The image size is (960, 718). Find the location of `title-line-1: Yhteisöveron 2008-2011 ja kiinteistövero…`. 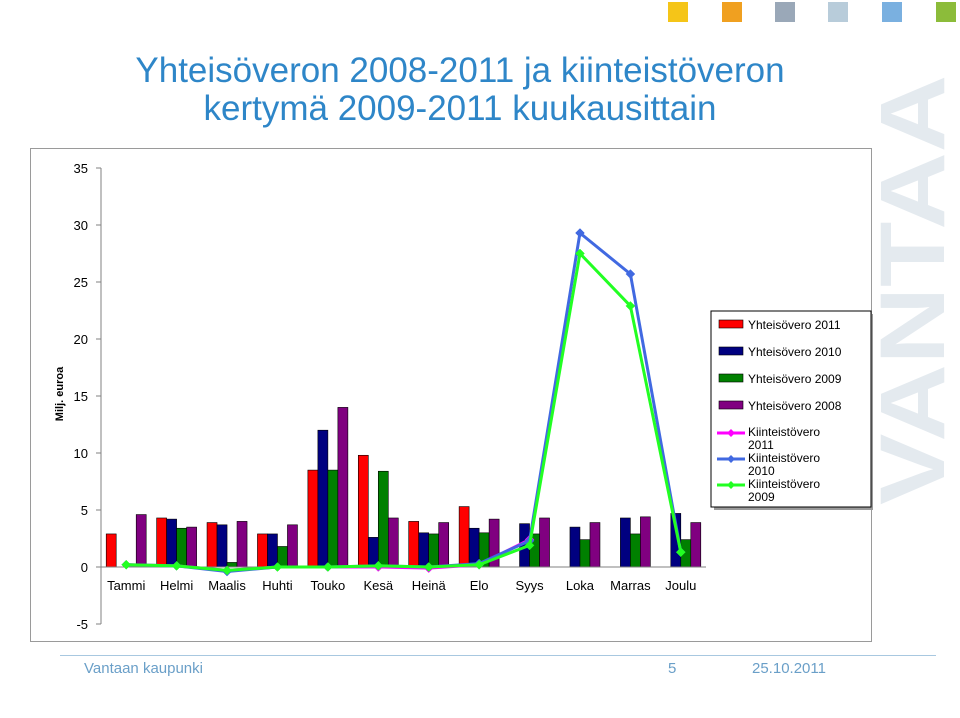

title-line-1: Yhteisöveron 2008-2011 ja kiinteistövero… is located at coordinates (460, 70).